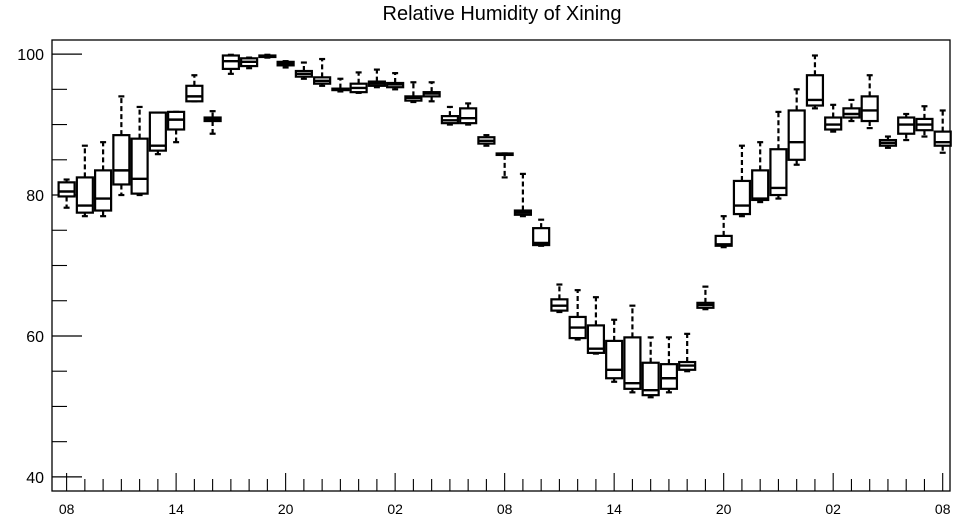 The height and width of the screenshot is (520, 957). What do you see at coordinates (502, 14) in the screenshot?
I see `chart-title: Relative Humidity of Xining` at bounding box center [502, 14].